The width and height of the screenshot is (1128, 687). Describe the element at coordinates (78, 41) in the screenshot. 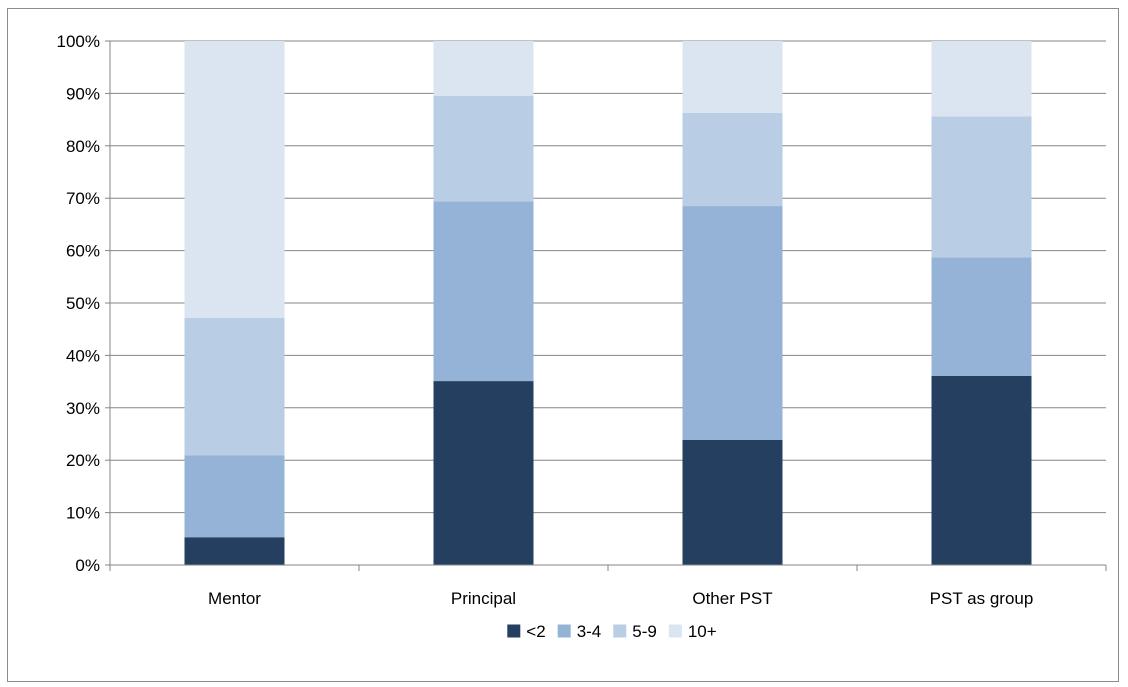

I see `y-tick-label: 100%` at that location.